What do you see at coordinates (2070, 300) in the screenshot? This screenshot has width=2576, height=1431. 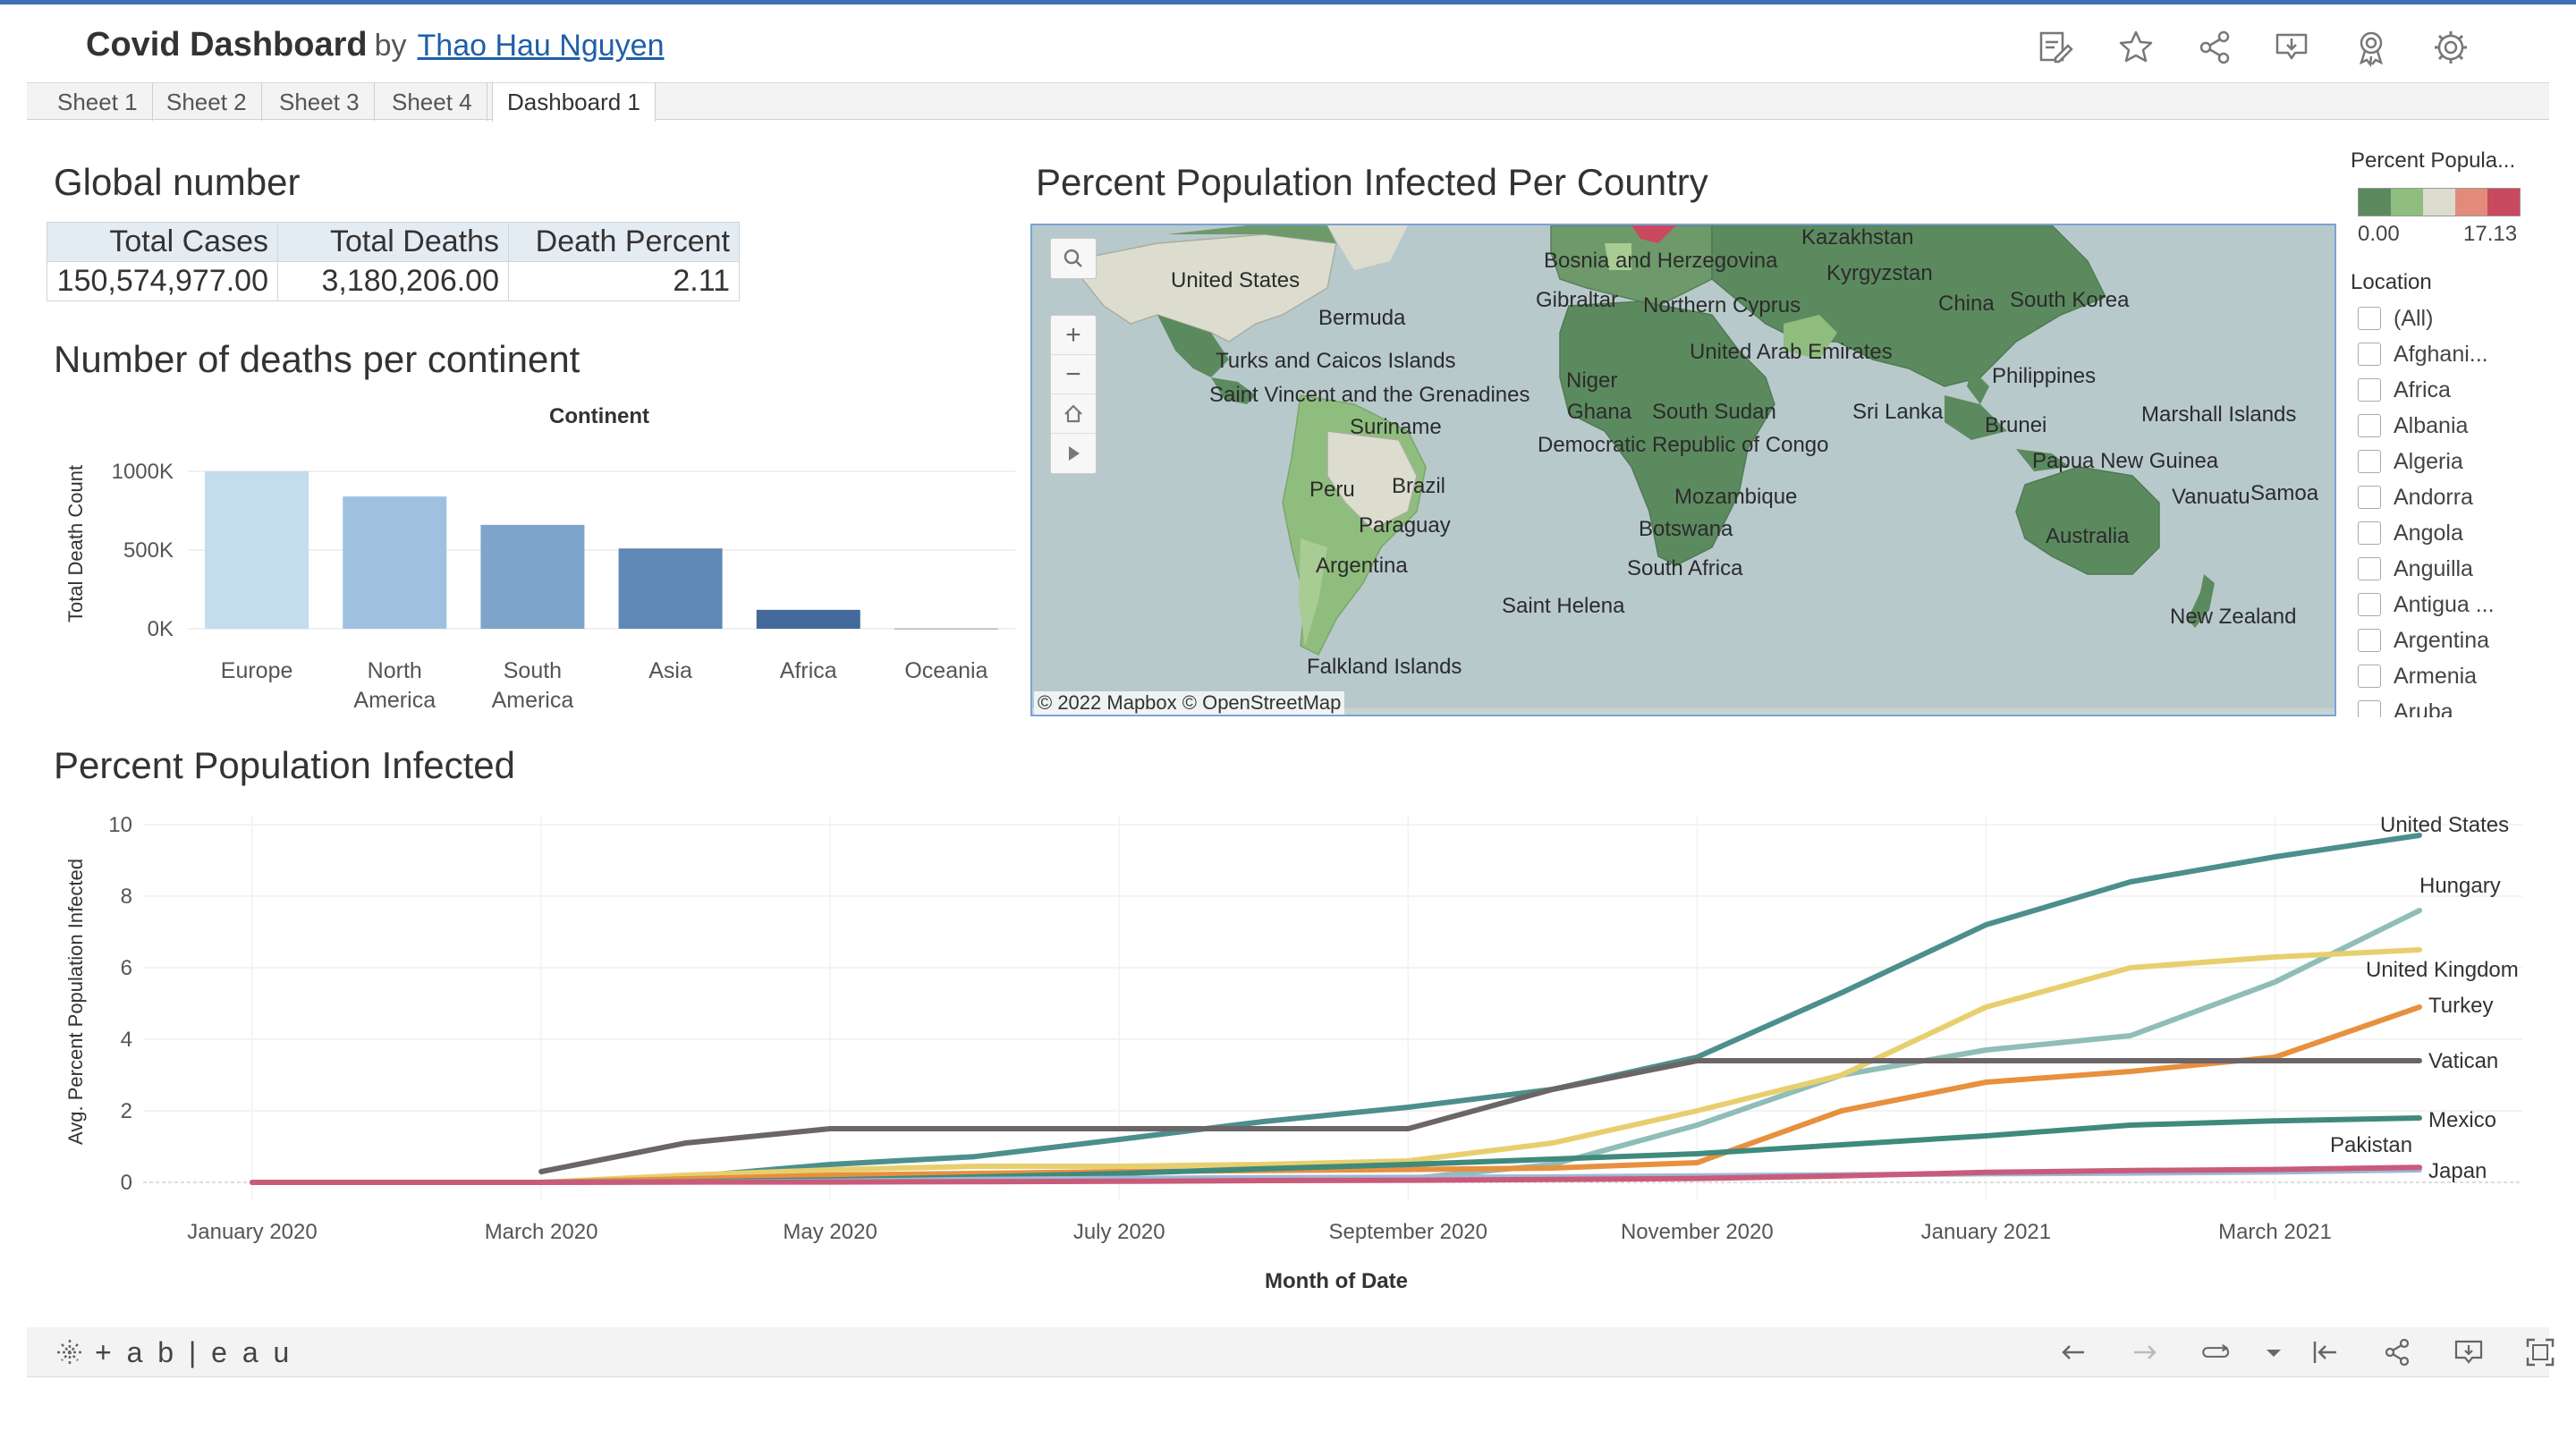 I see `map-label-south-korea: South Korea` at bounding box center [2070, 300].